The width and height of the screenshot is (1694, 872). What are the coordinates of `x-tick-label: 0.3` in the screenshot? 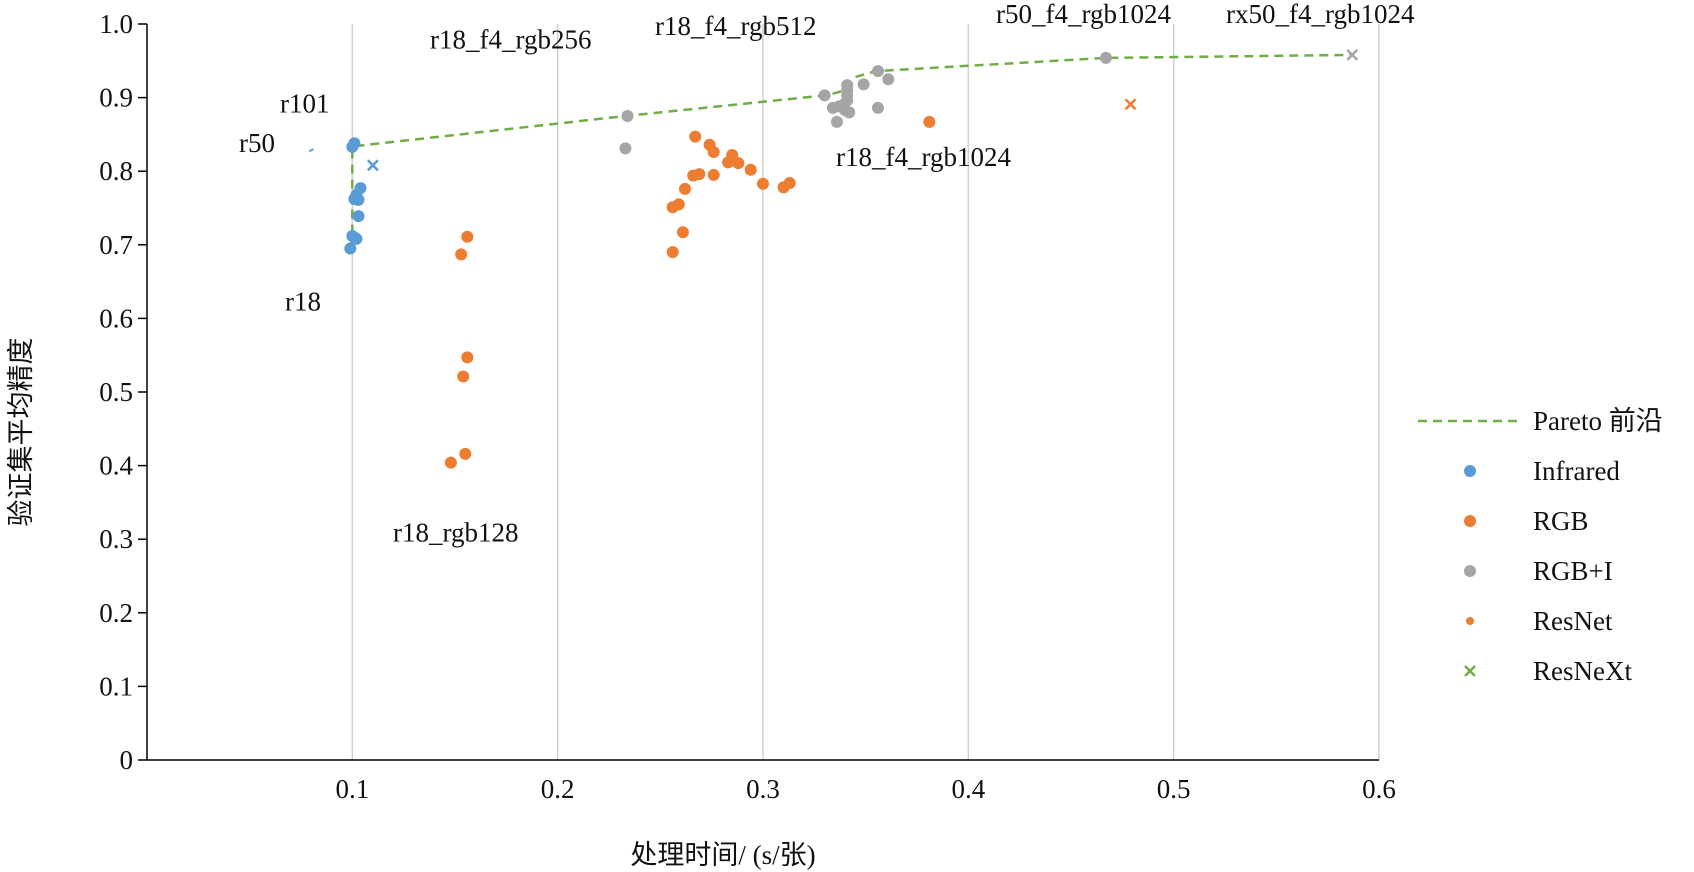 It's located at (763, 789).